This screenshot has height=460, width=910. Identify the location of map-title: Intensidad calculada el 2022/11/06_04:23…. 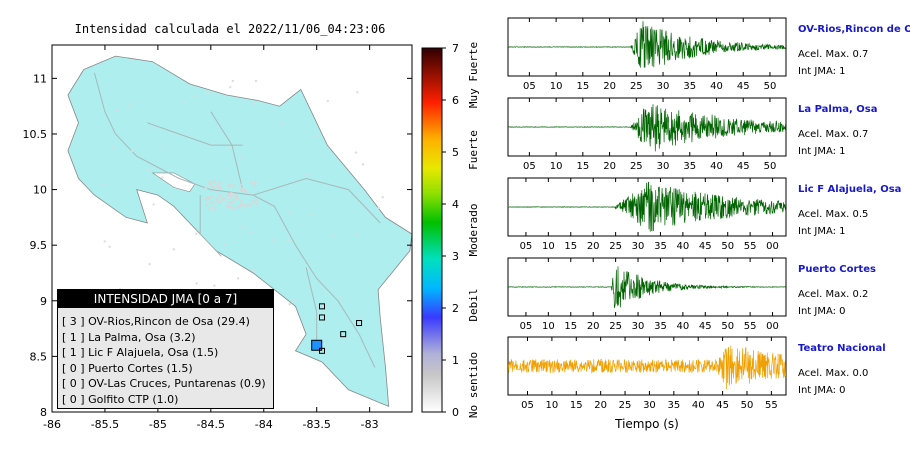
(230, 29).